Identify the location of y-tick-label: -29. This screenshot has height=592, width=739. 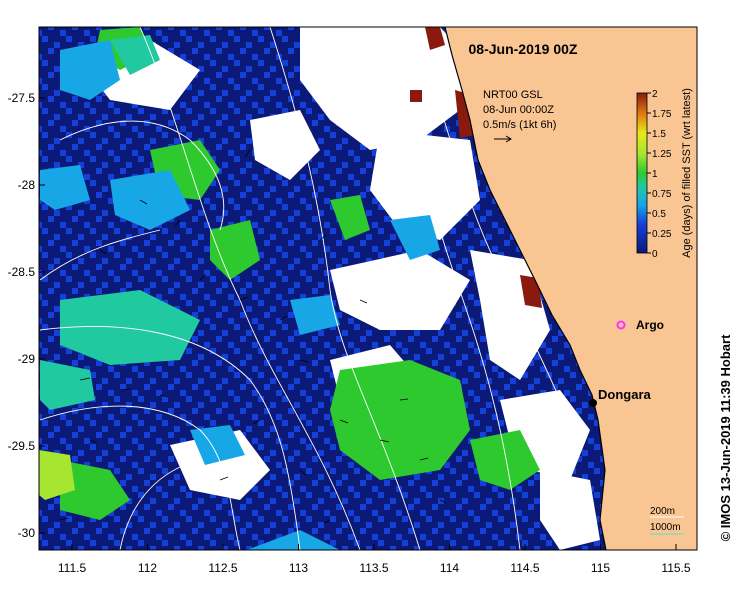
(27, 359).